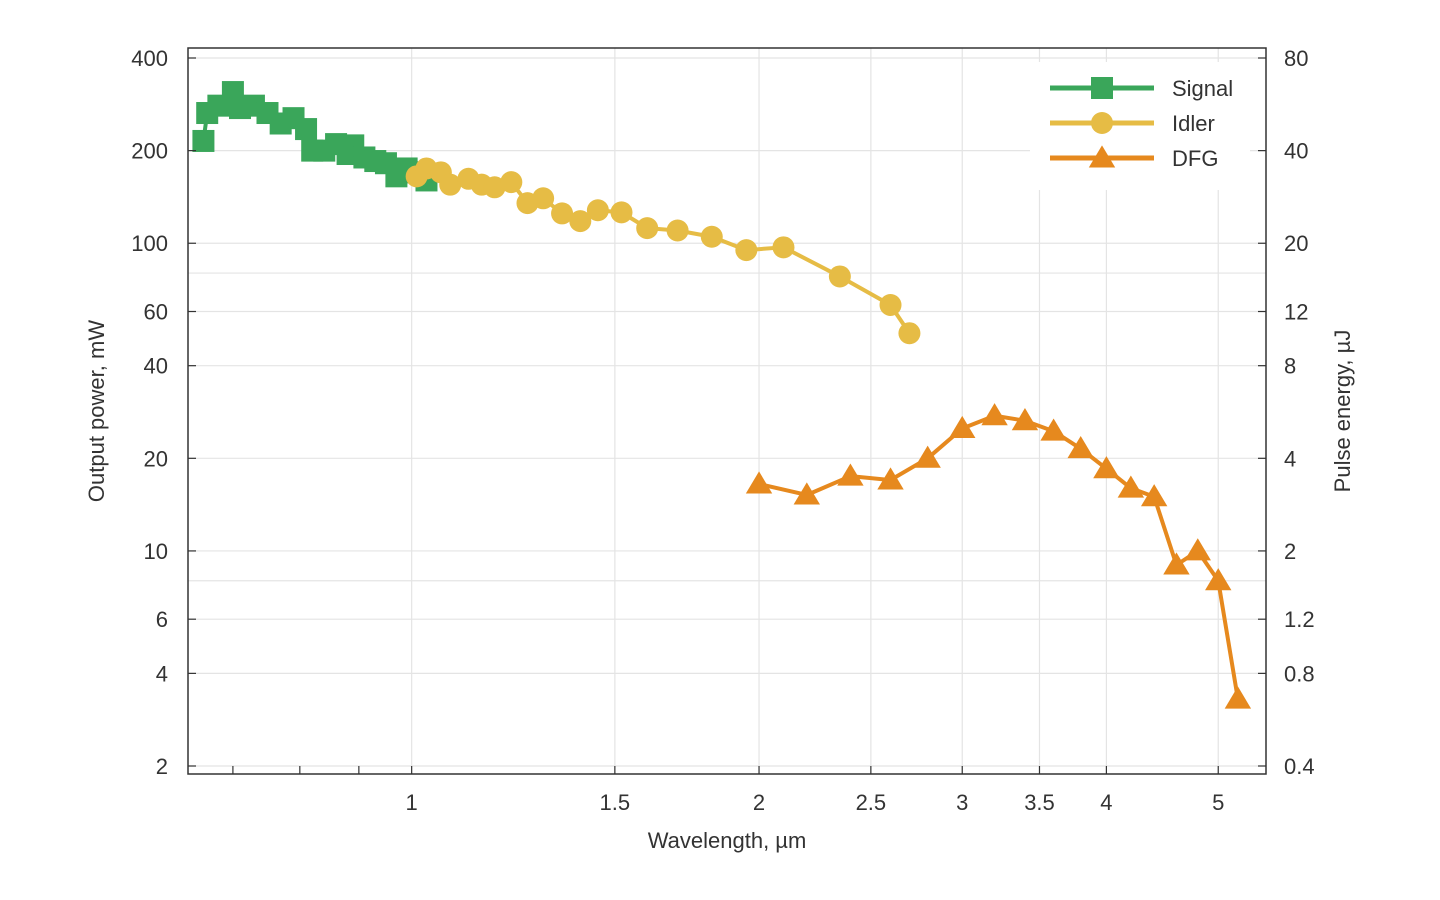 This screenshot has height=900, width=1440. What do you see at coordinates (1299, 619) in the screenshot?
I see `y2-tick-label: 1.2` at bounding box center [1299, 619].